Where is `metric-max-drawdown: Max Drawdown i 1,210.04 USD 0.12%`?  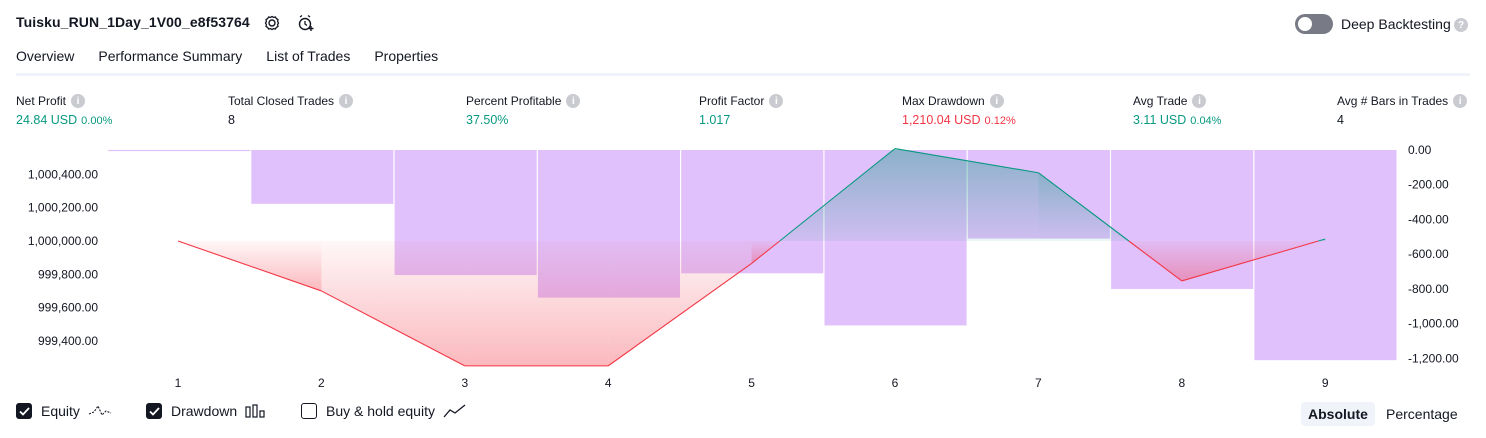 metric-max-drawdown: Max Drawdown i 1,210.04 USD 0.12% is located at coordinates (959, 110).